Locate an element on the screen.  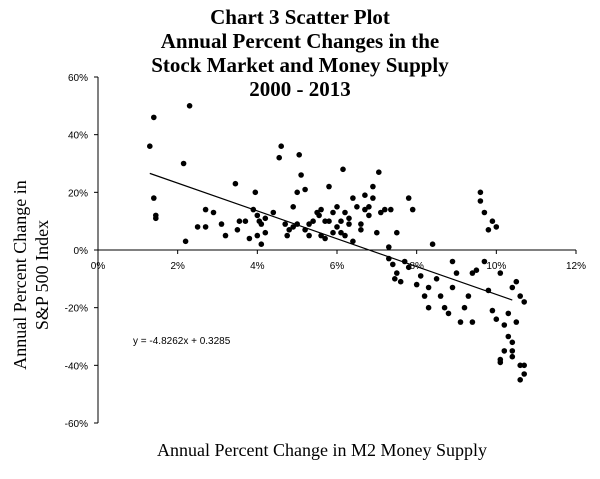
x-tick-label: 12% is located at coordinates (576, 266).